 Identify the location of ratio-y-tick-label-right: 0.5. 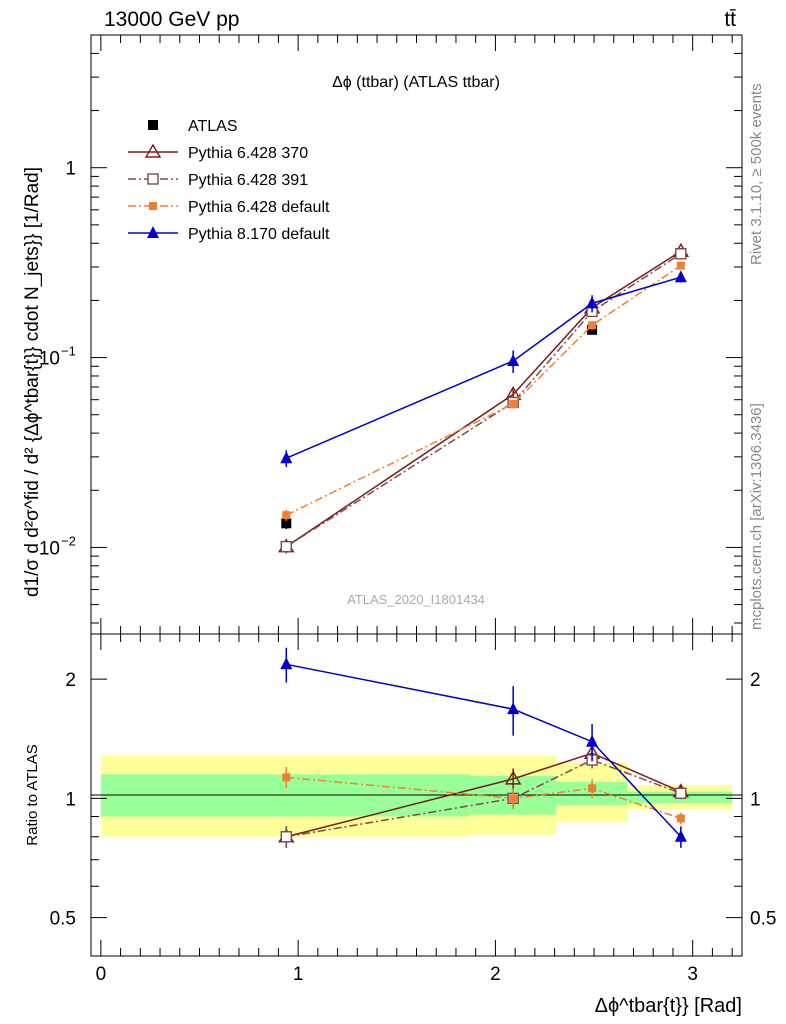
(763, 919).